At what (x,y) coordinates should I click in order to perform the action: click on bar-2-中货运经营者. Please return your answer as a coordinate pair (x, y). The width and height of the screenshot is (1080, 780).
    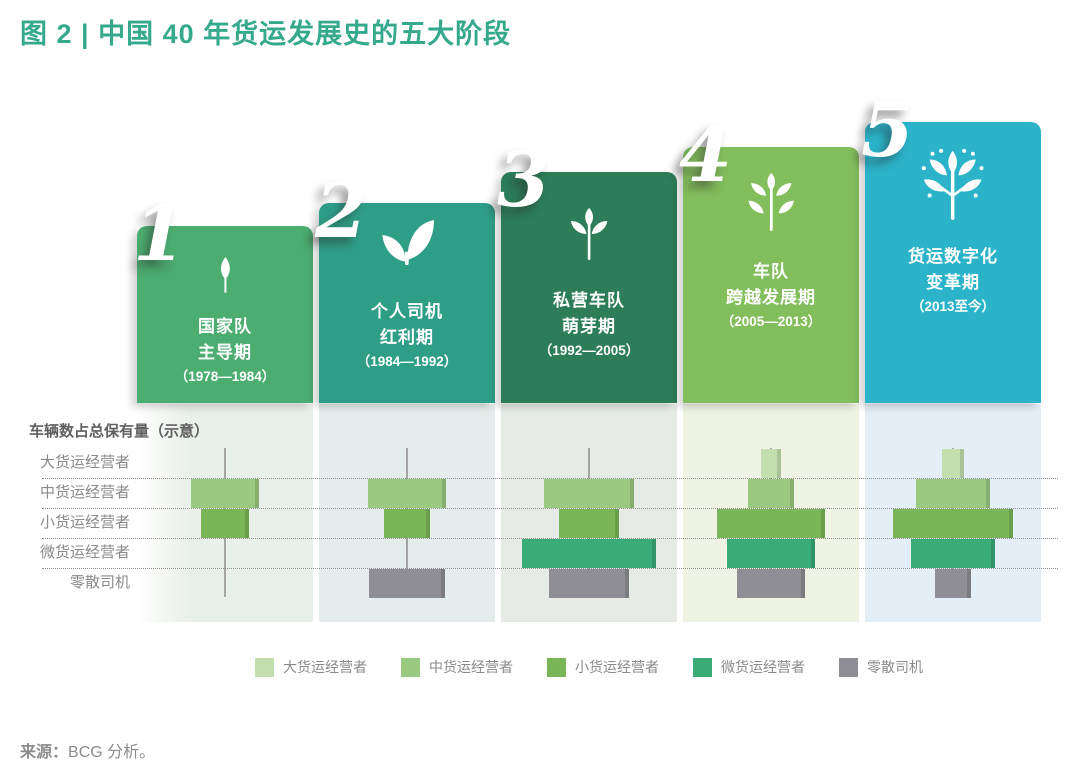
    Looking at the image, I should click on (407, 493).